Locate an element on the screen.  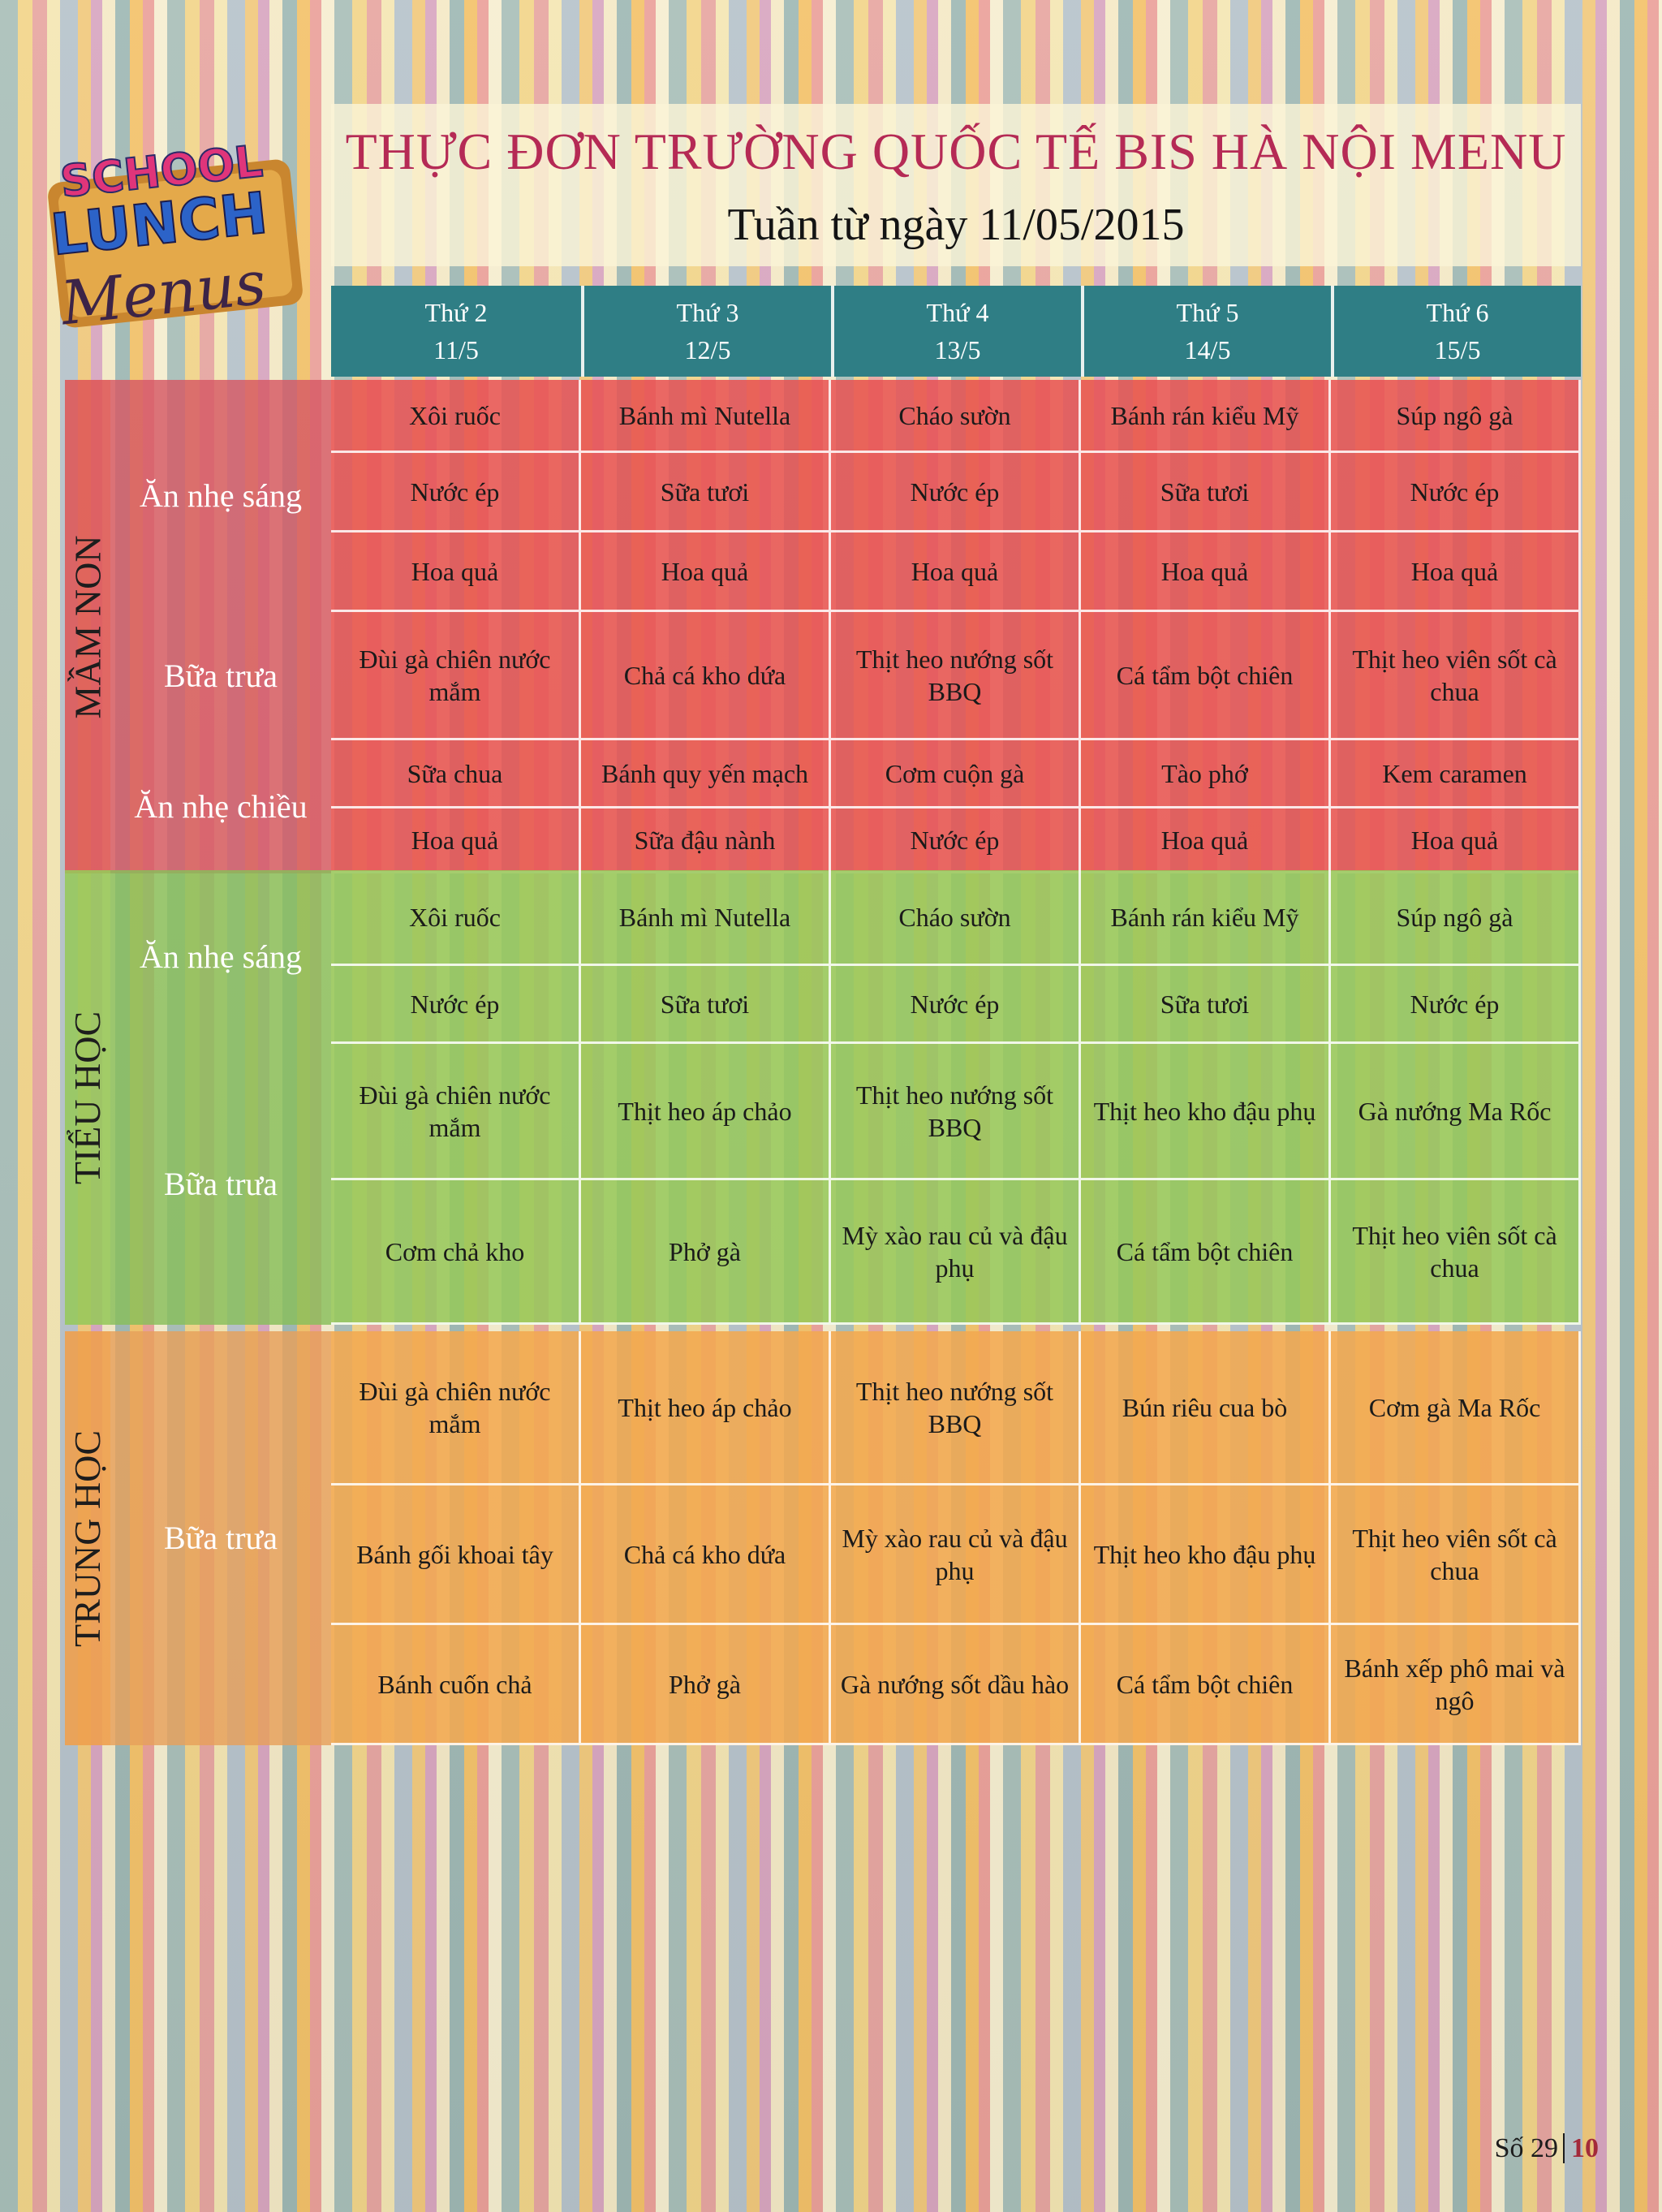
day-header-mon: Thứ 2 11/5 is located at coordinates (456, 331).